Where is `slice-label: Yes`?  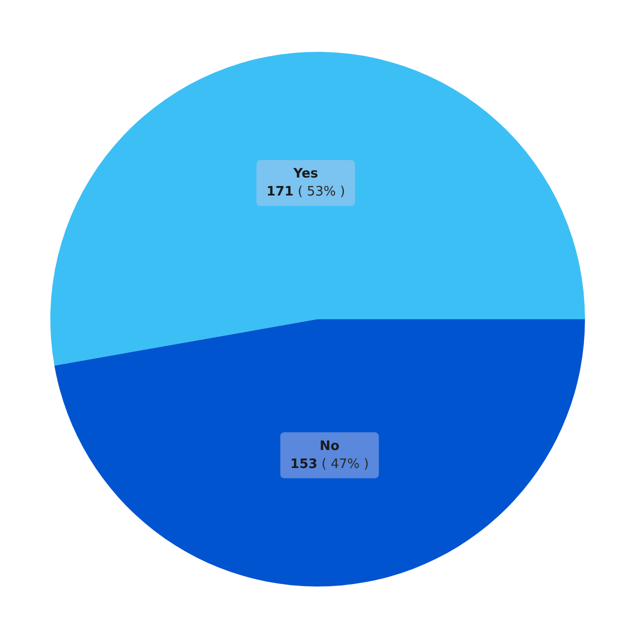 slice-label: Yes is located at coordinates (305, 174).